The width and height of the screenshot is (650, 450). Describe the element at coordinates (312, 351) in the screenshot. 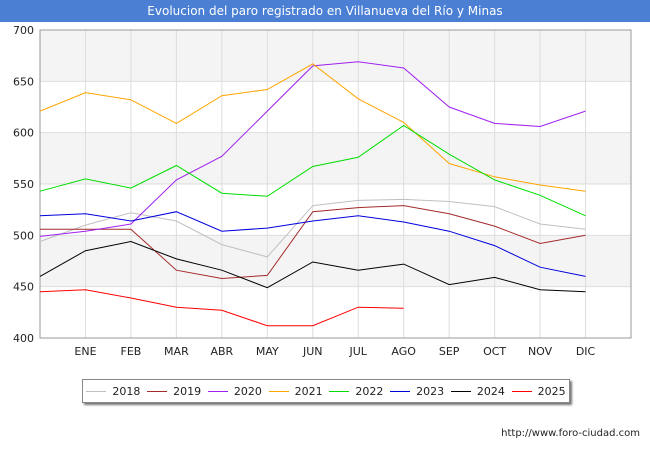

I see `x-tick-label: JUN` at that location.